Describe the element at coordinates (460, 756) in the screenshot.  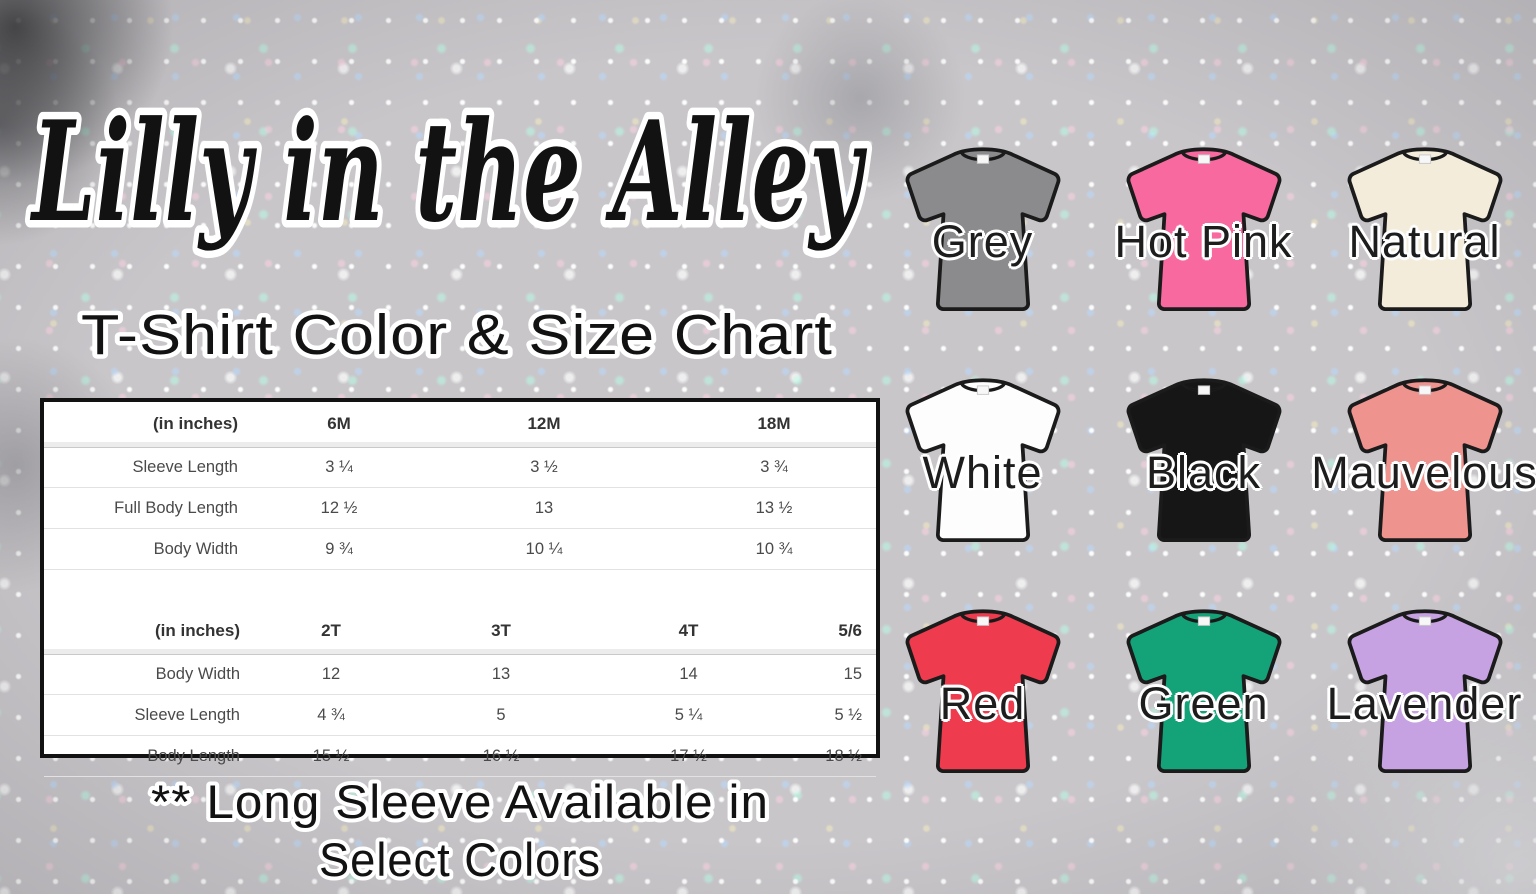
I see `size-chart-row: Body Length 15 ½ 16 ½ 17 ½ 18 ½` at that location.